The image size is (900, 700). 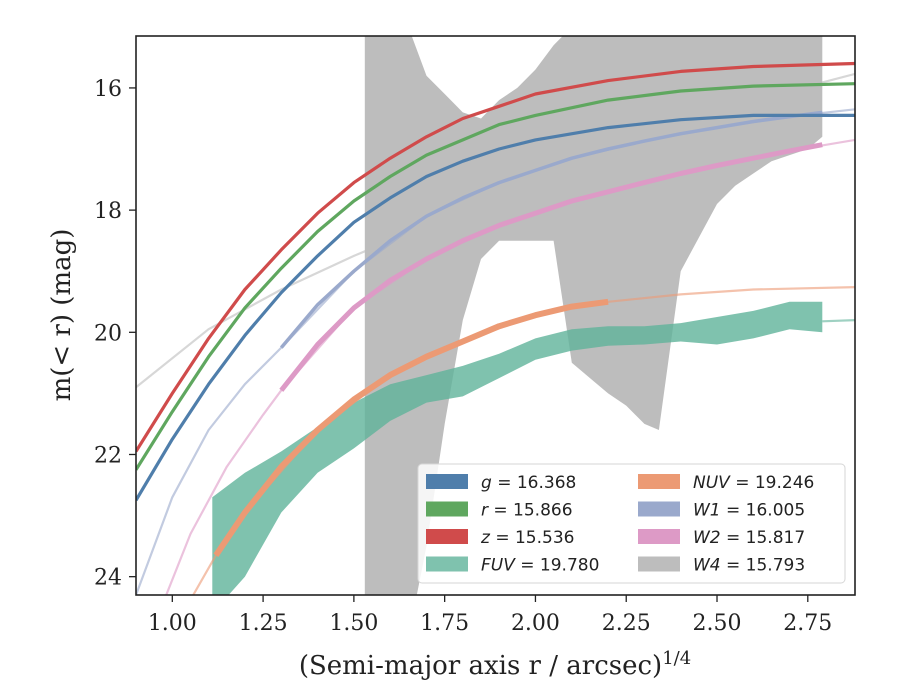 I want to click on legend-label-fuv: FUV = 19.780, so click(x=540, y=566).